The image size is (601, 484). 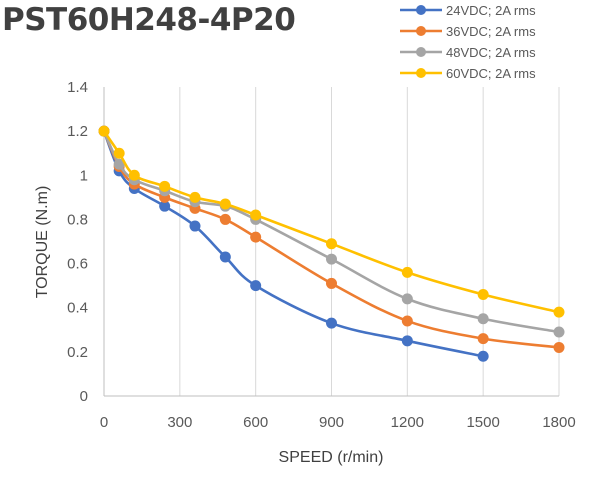 I want to click on y-tick-label: 0.6, so click(x=77, y=264).